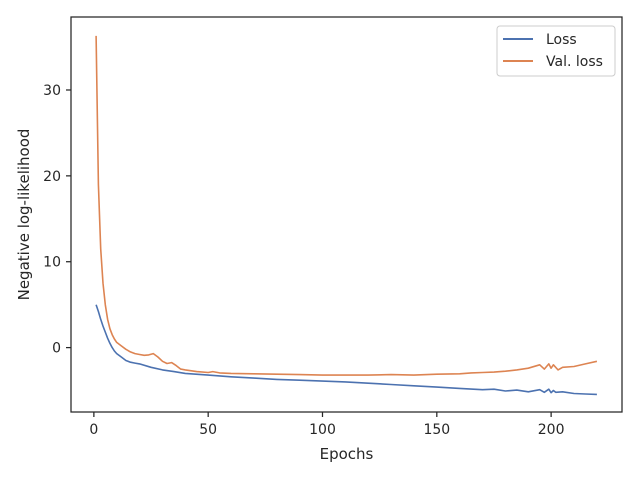  Describe the element at coordinates (322, 430) in the screenshot. I see `x-tick-label: 100` at that location.